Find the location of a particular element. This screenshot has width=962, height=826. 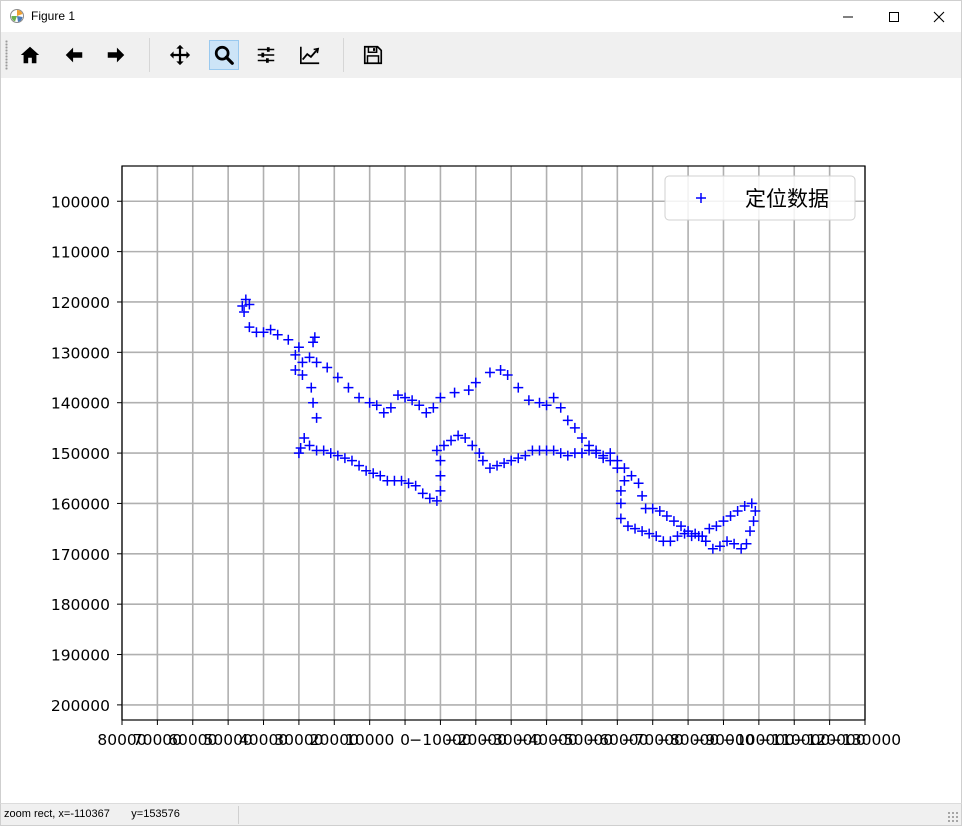

save-button is located at coordinates (373, 55).